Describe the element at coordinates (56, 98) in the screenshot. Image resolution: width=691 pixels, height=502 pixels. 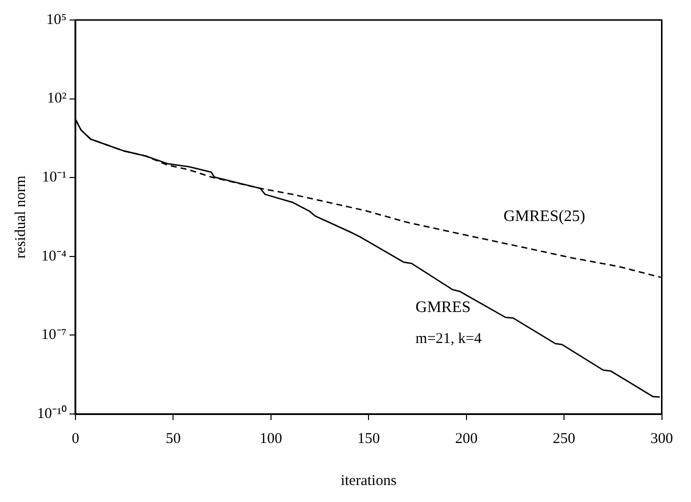
I see `y-tick-label: 10²` at that location.